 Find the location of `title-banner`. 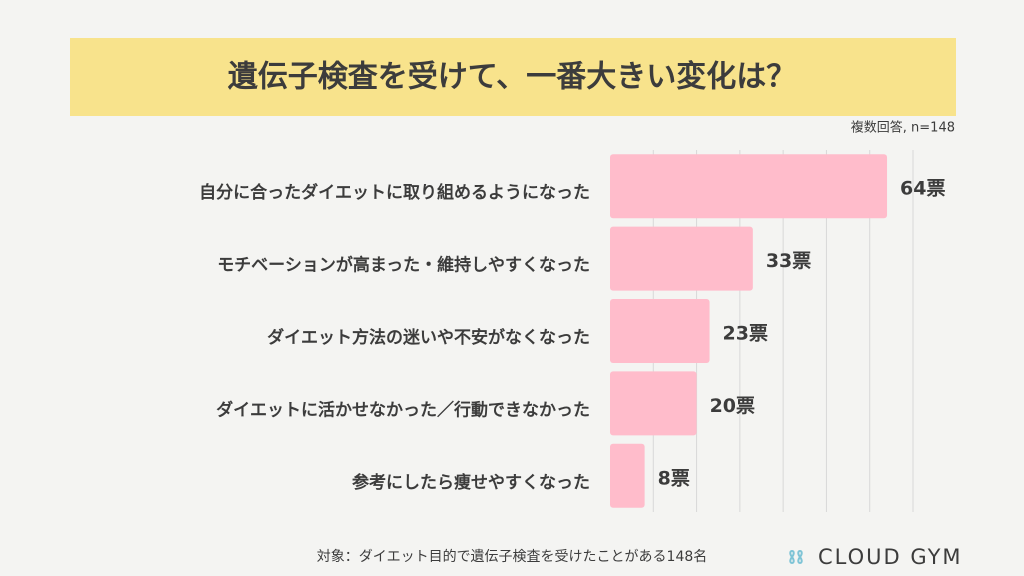

title-banner is located at coordinates (513, 77).